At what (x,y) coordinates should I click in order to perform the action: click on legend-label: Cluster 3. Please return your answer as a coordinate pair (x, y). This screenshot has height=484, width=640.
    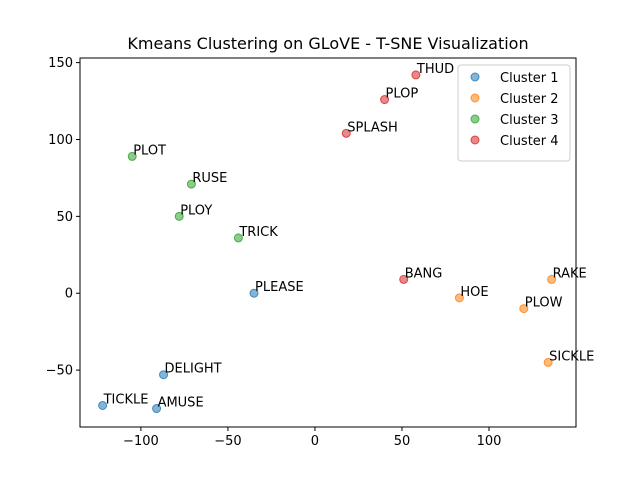
    Looking at the image, I should click on (529, 120).